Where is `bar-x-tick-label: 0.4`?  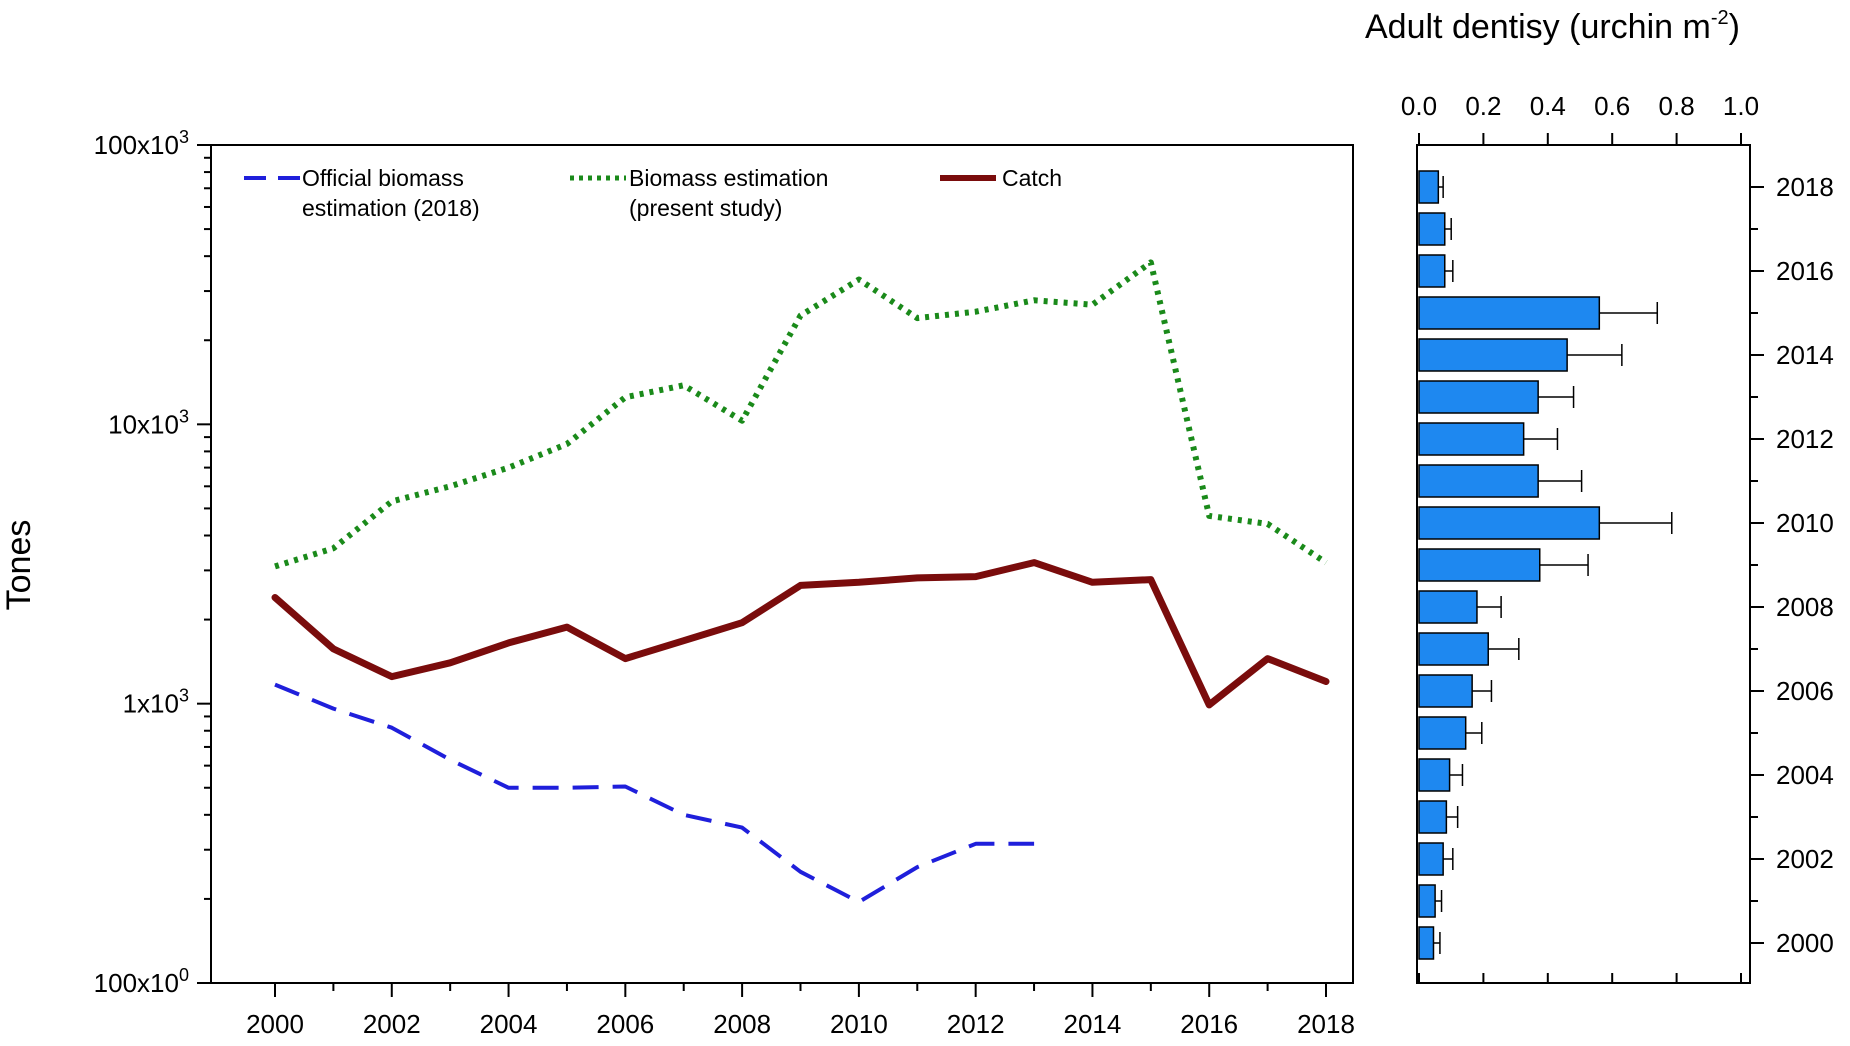 bar-x-tick-label: 0.4 is located at coordinates (1548, 106).